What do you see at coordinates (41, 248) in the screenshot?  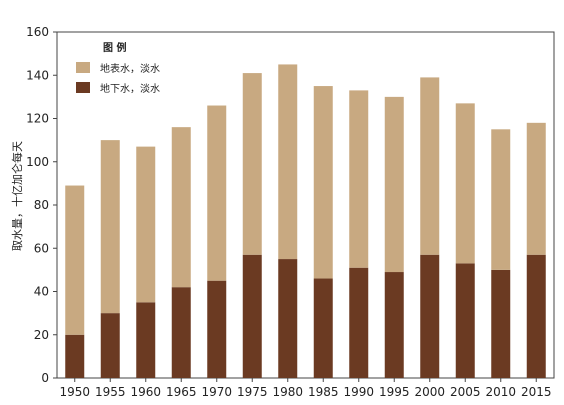 I see `y-tick-label: 60` at bounding box center [41, 248].